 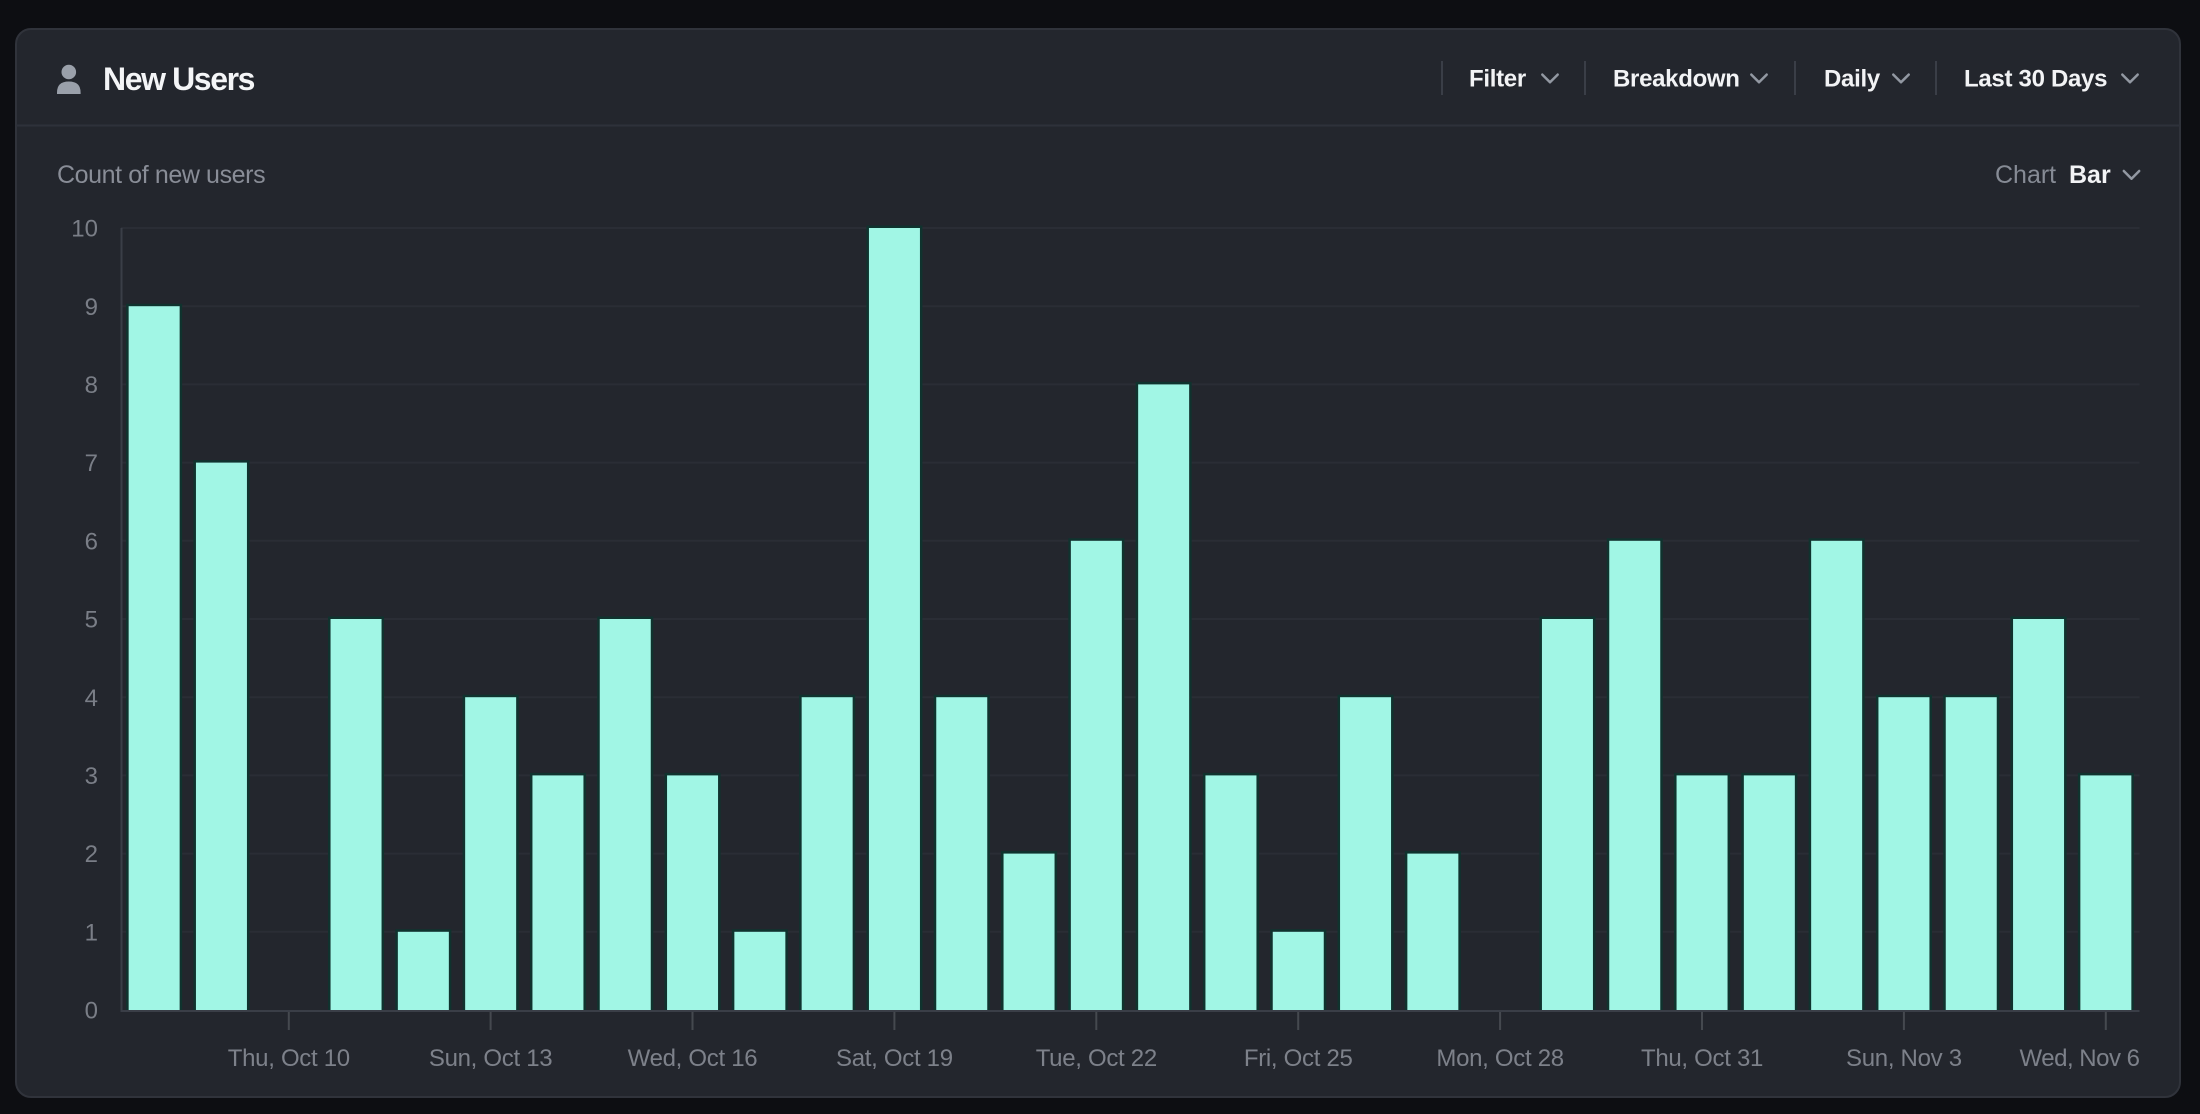 What do you see at coordinates (1497, 79) in the screenshot?
I see `svg-text: Filter` at bounding box center [1497, 79].